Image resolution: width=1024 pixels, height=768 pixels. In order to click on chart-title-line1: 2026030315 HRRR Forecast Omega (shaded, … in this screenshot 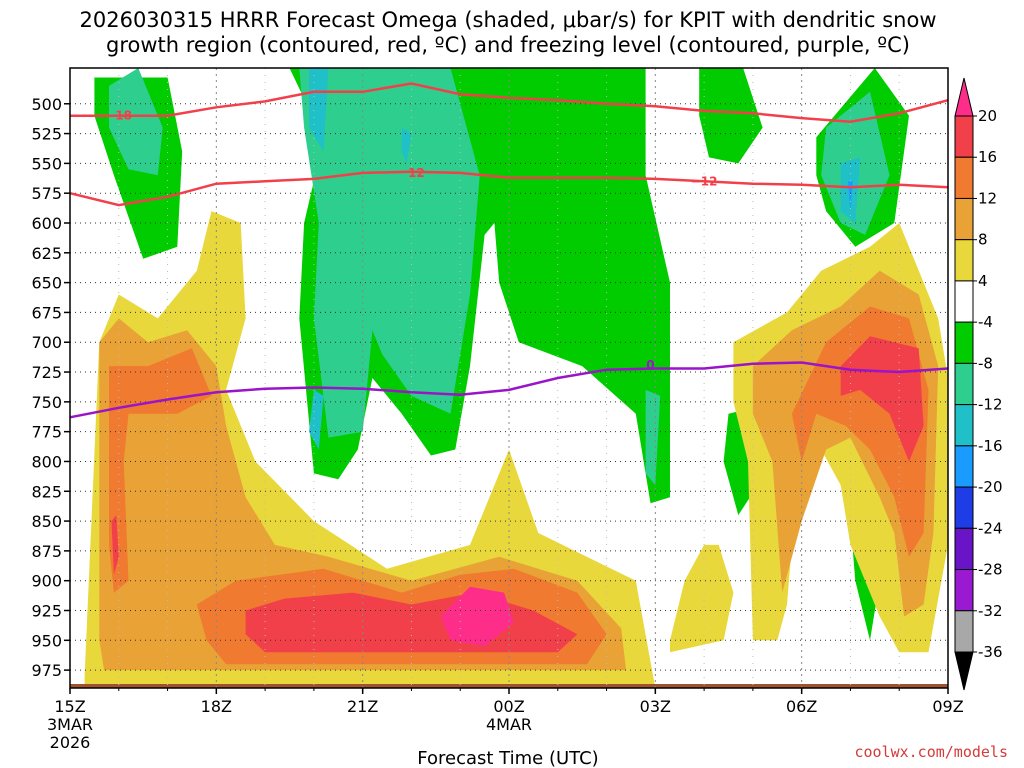, I will do `click(508, 20)`.